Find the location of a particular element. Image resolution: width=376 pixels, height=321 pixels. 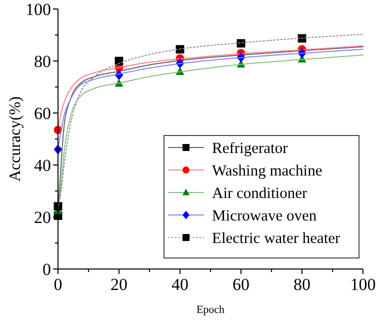

x-tick-label: 100 is located at coordinates (363, 284).